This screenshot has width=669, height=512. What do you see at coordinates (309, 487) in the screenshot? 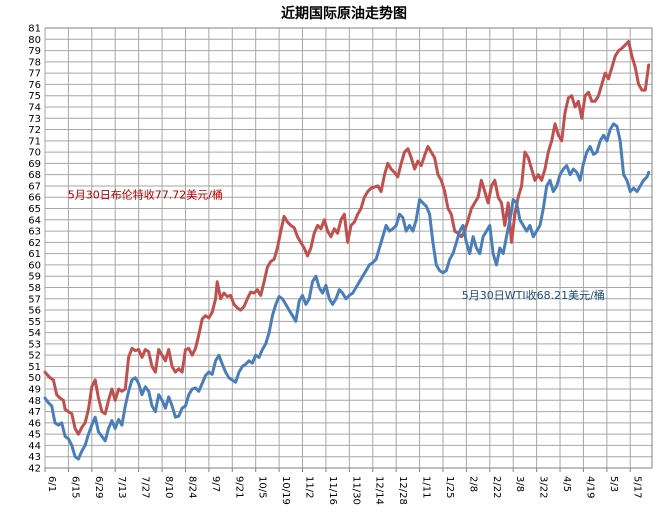
I see `x-tick-label: 11/2` at bounding box center [309, 487].